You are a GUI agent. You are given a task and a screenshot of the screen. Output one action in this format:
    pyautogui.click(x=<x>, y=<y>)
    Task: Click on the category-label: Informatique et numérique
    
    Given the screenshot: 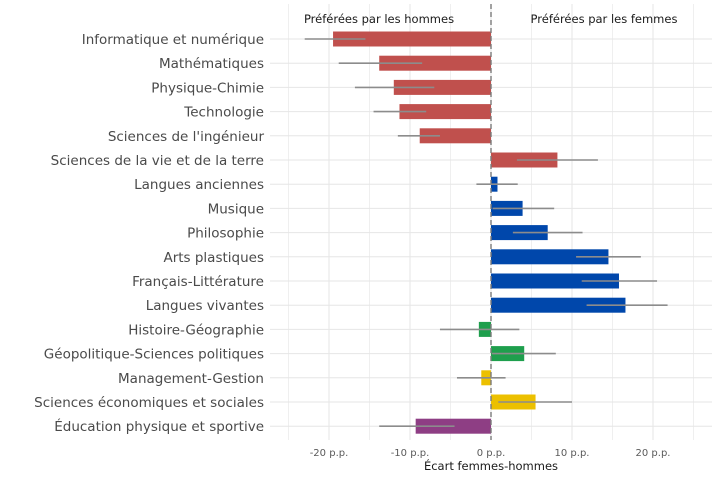 What is the action you would take?
    pyautogui.click(x=173, y=40)
    